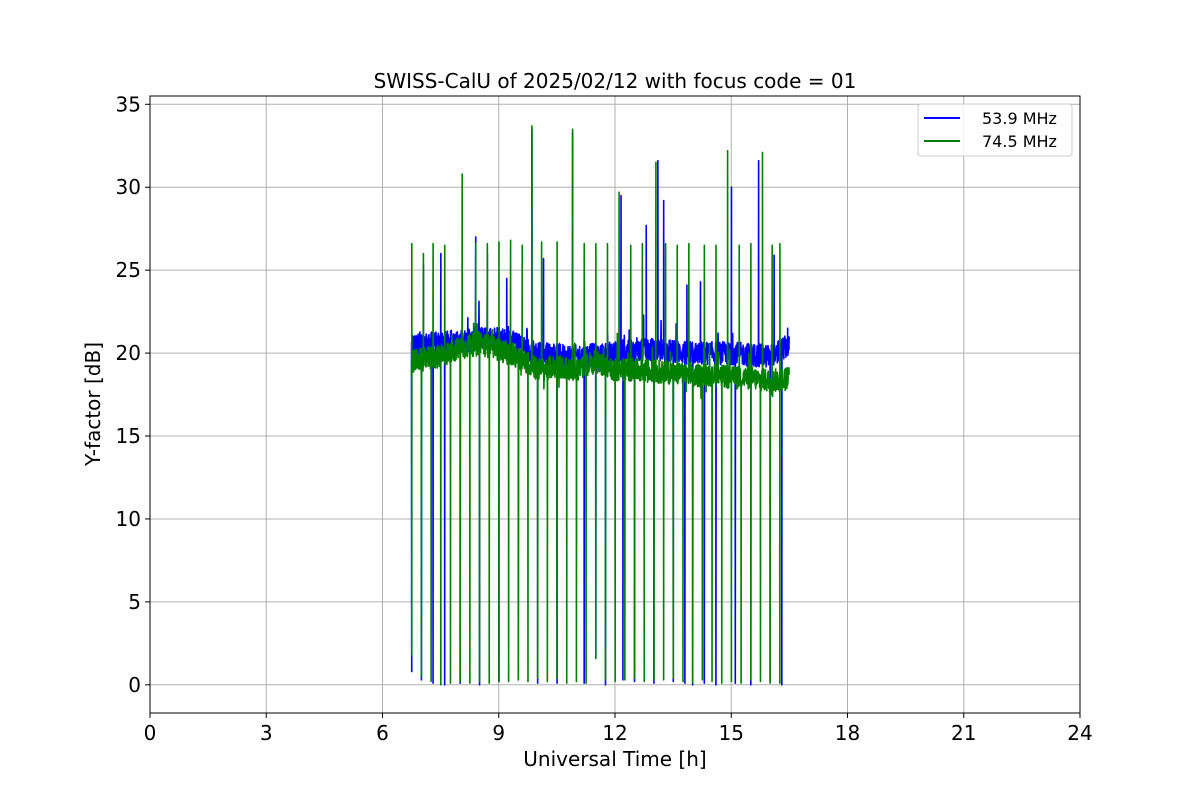  Describe the element at coordinates (266, 733) in the screenshot. I see `x-tick-label: 3` at that location.